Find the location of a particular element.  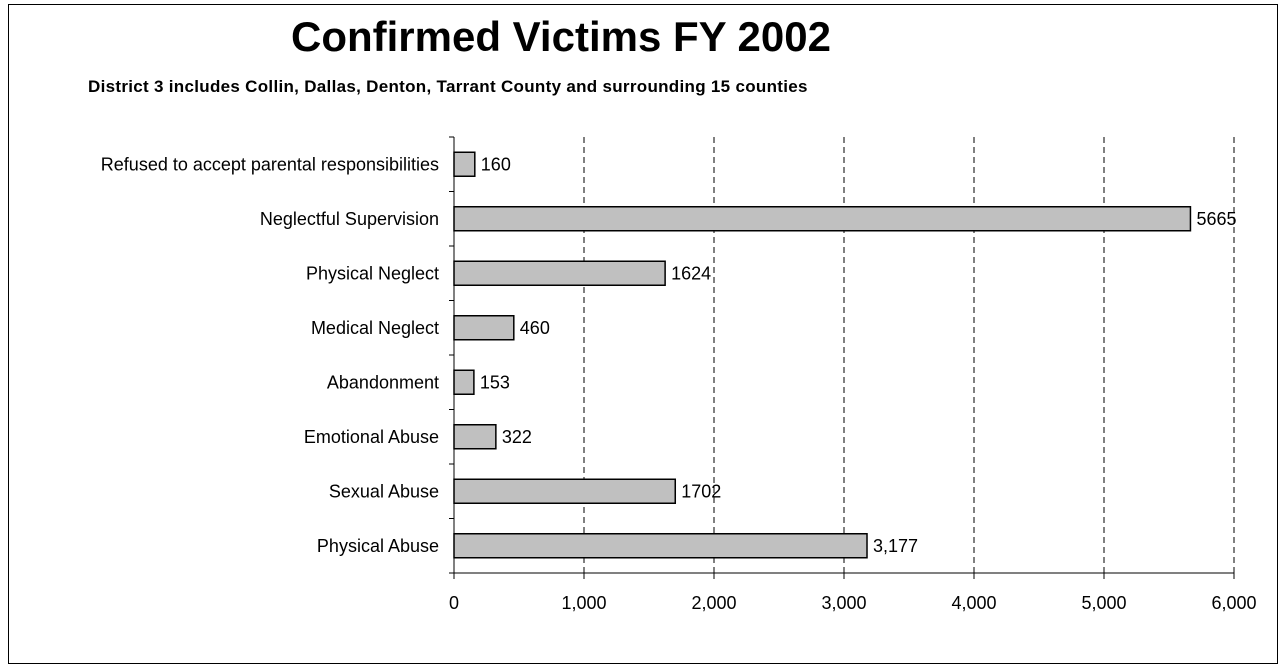

data-label: 460 is located at coordinates (535, 328).